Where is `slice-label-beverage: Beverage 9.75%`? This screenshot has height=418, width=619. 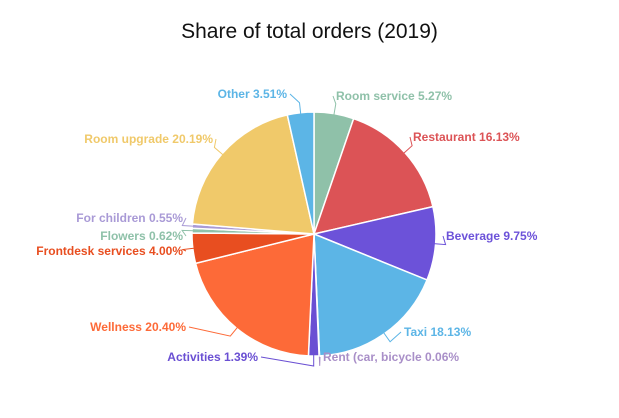 slice-label-beverage: Beverage 9.75% is located at coordinates (492, 236).